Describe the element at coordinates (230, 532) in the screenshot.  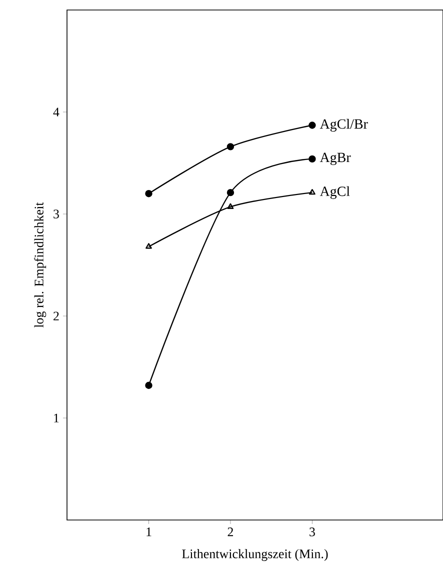
I see `x-tick-label: 2` at that location.